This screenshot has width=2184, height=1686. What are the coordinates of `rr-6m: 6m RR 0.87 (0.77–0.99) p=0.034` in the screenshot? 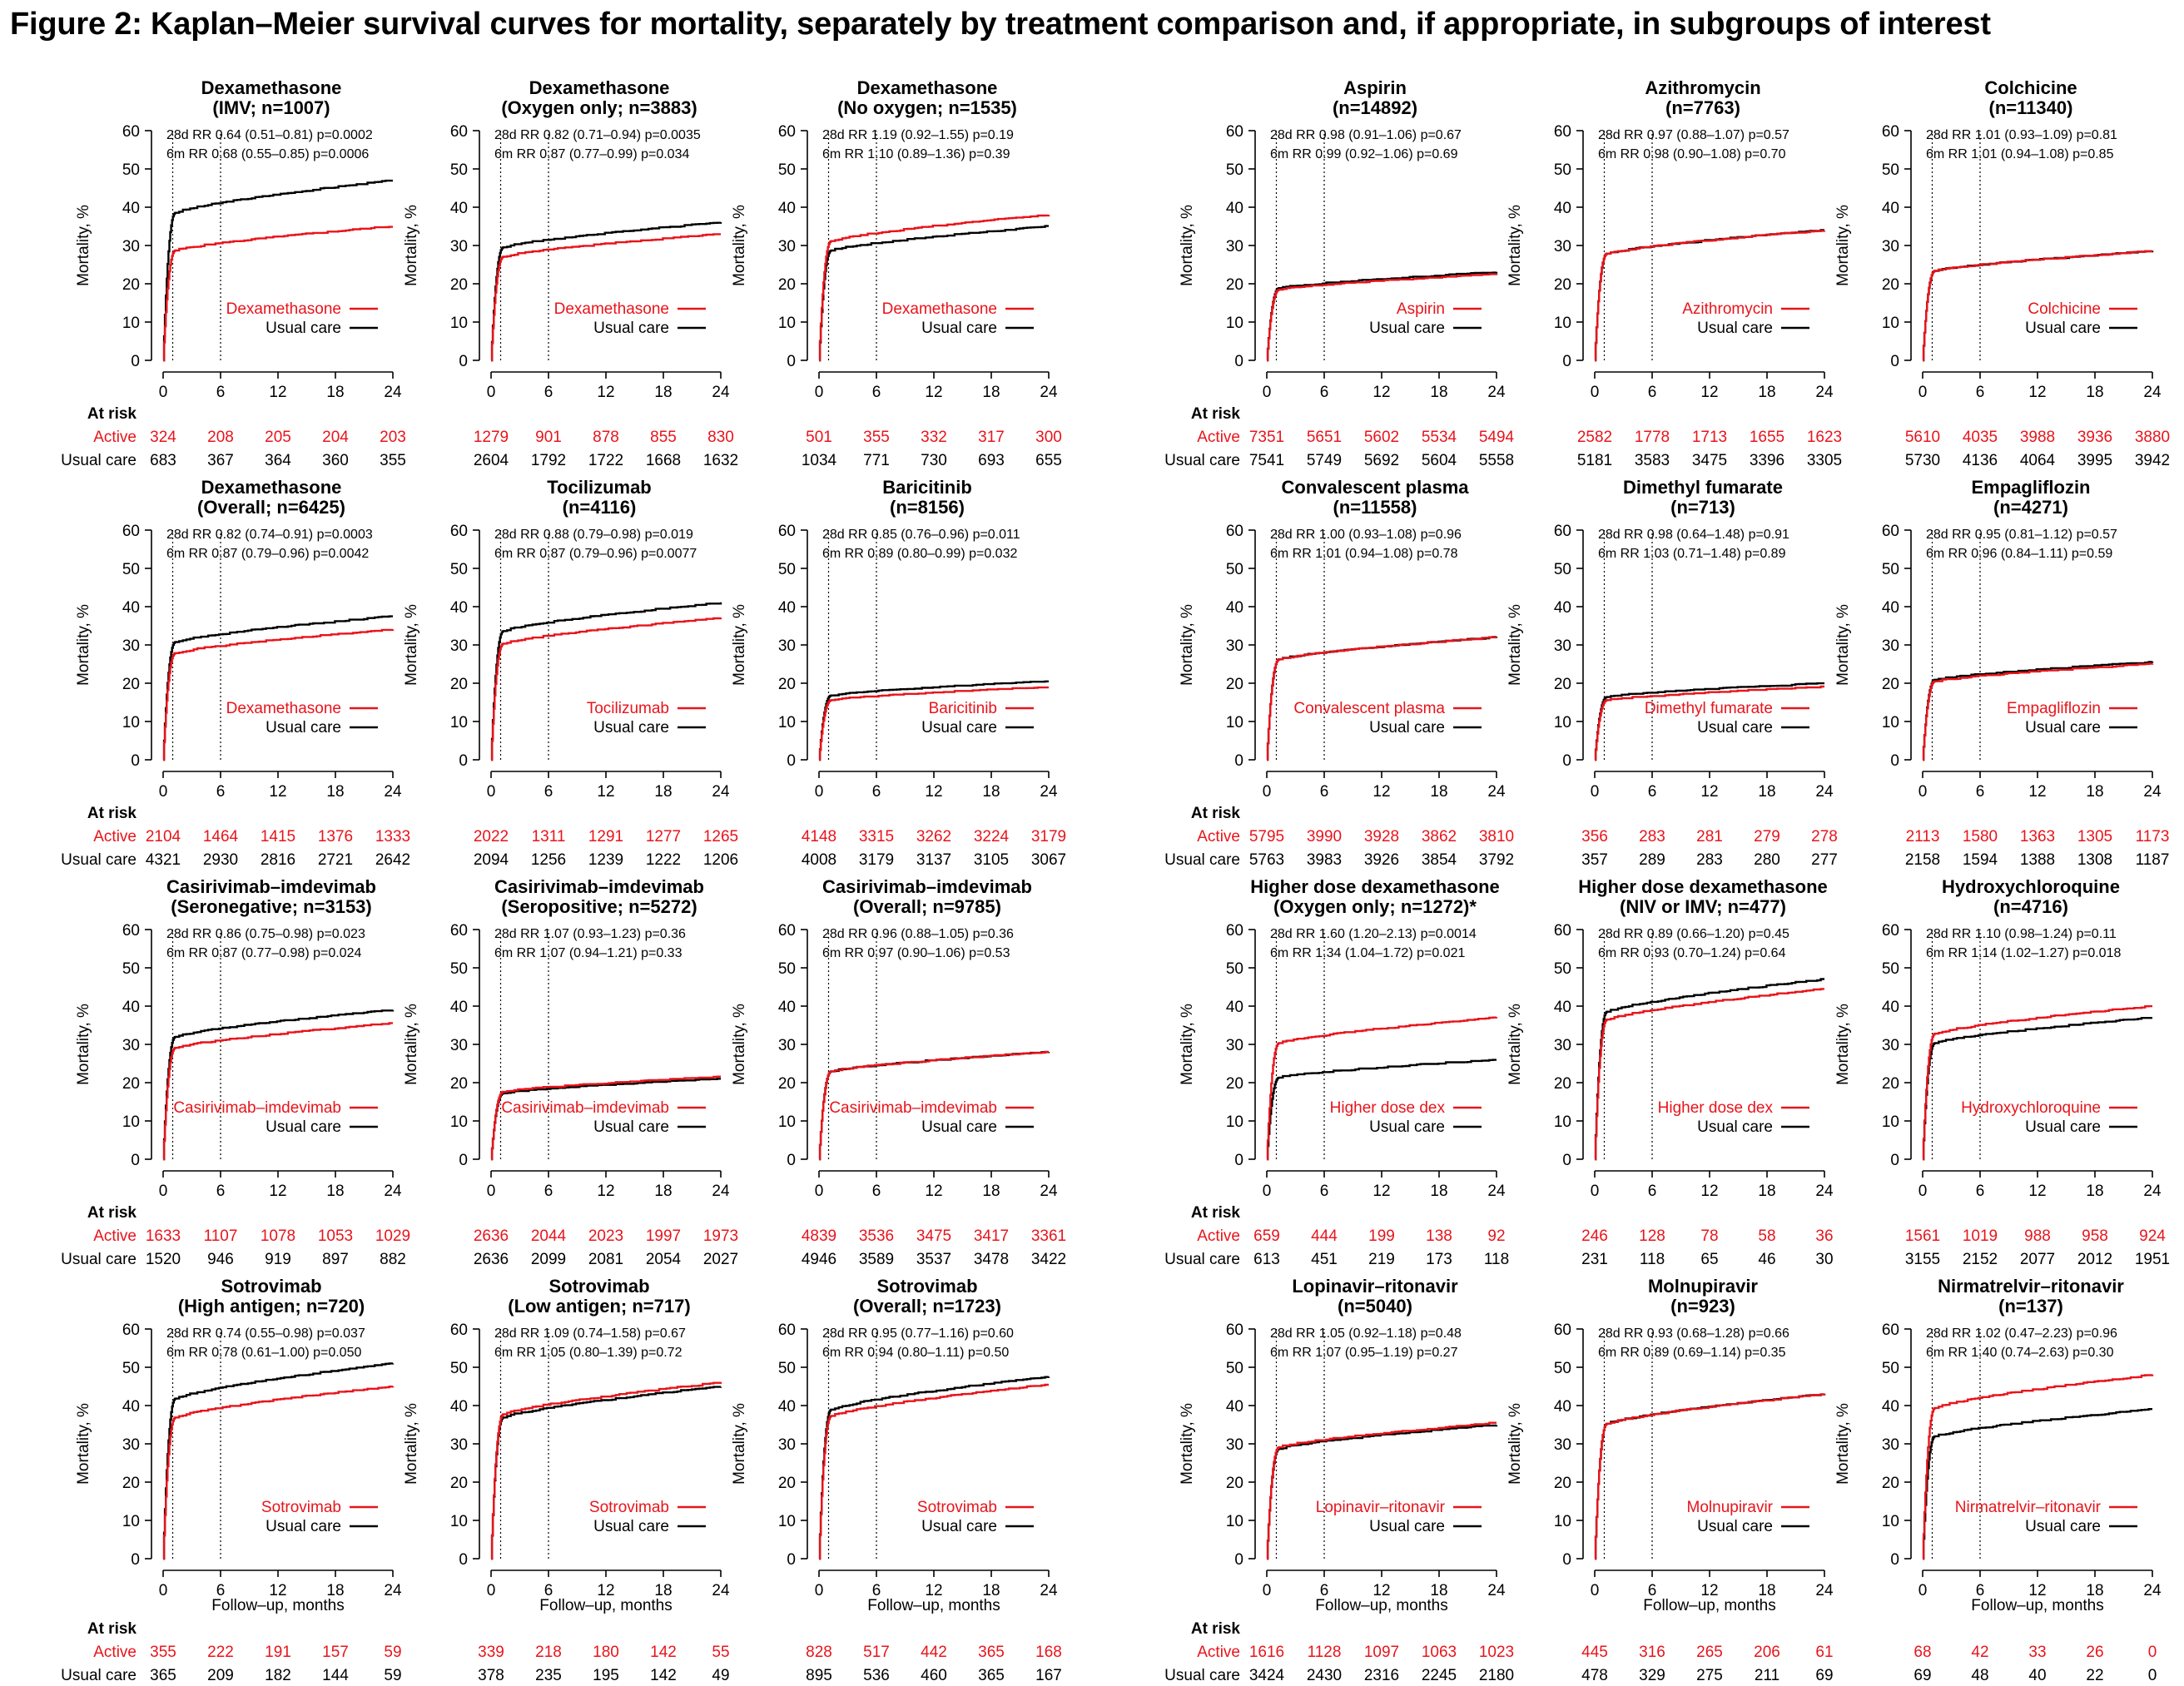 It's located at (591, 154).